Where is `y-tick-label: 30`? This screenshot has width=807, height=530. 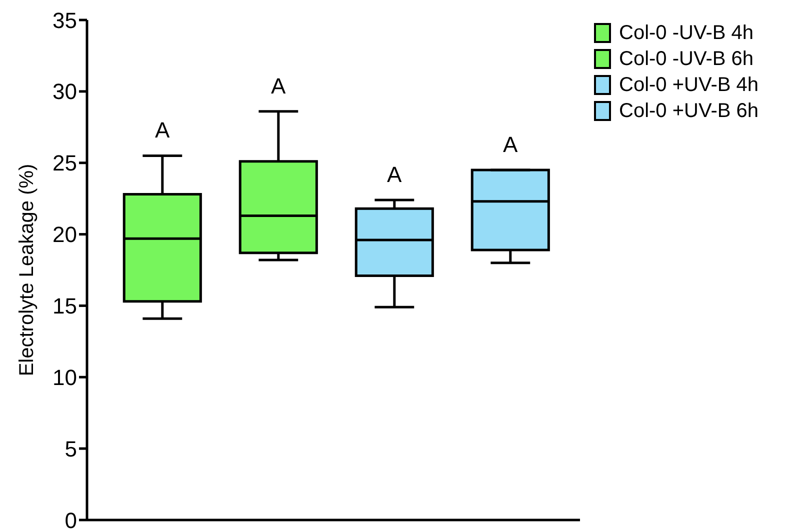
y-tick-label: 30 is located at coordinates (64, 91).